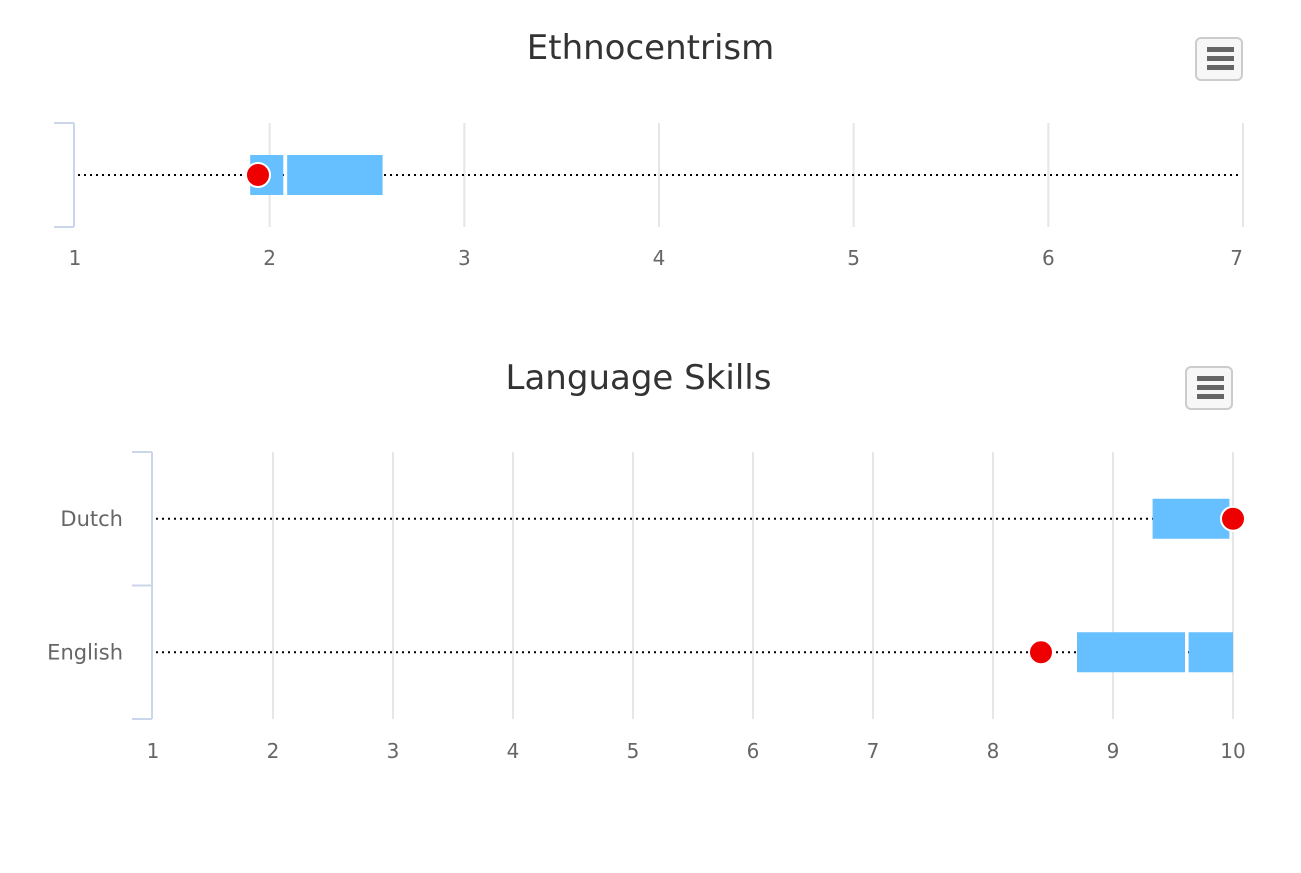  I want to click on x-tick-label: 9, so click(1113, 751).